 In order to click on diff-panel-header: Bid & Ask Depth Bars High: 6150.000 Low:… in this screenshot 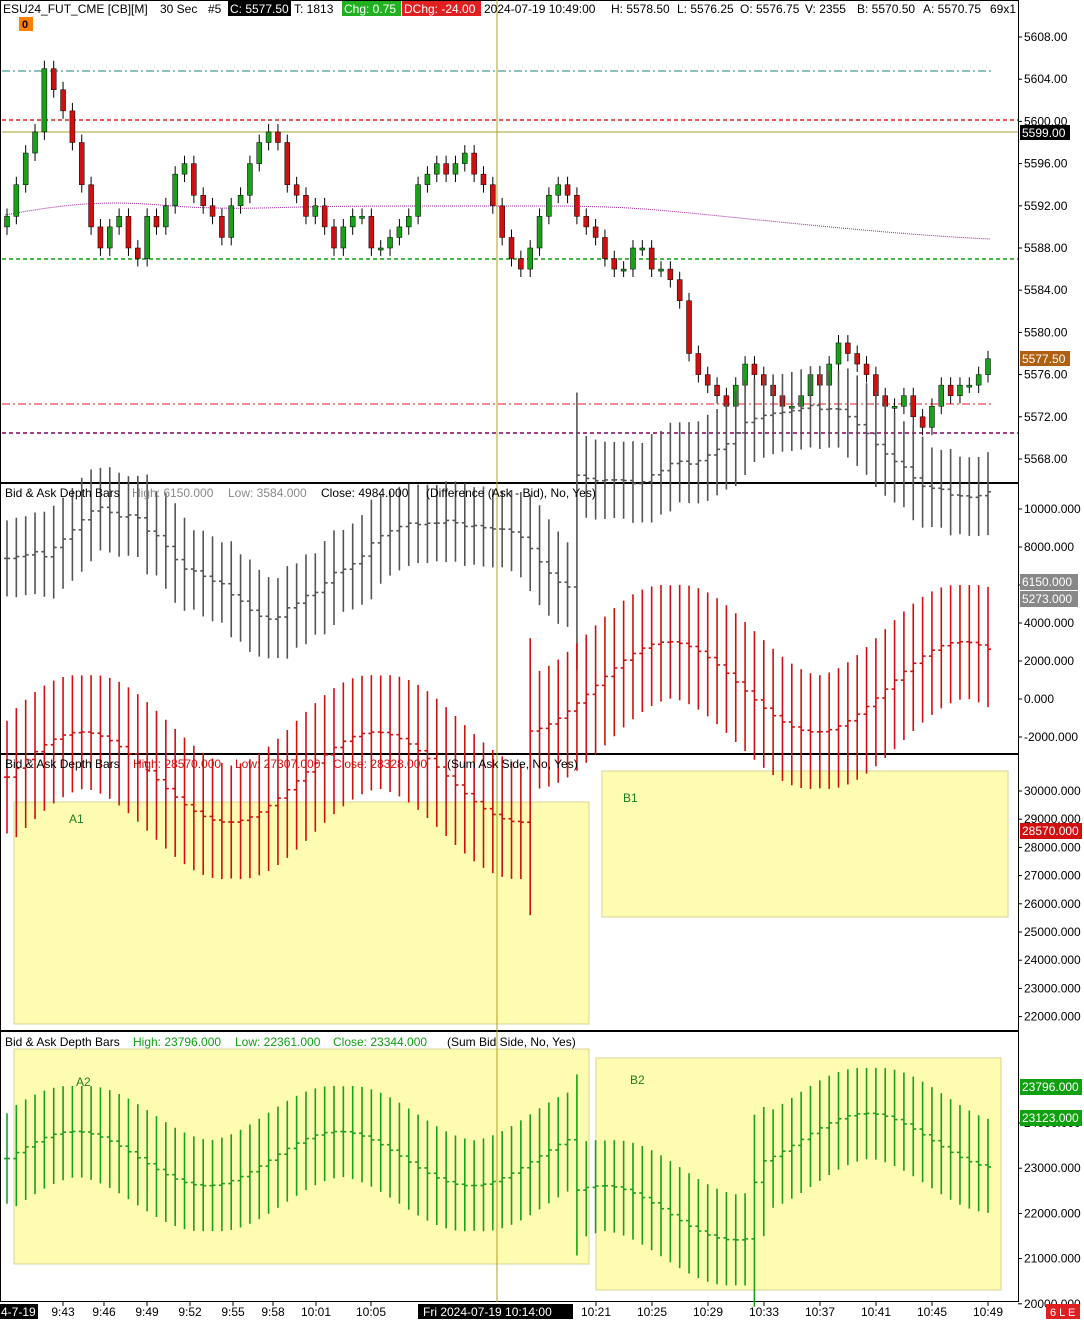, I will do `click(300, 493)`.